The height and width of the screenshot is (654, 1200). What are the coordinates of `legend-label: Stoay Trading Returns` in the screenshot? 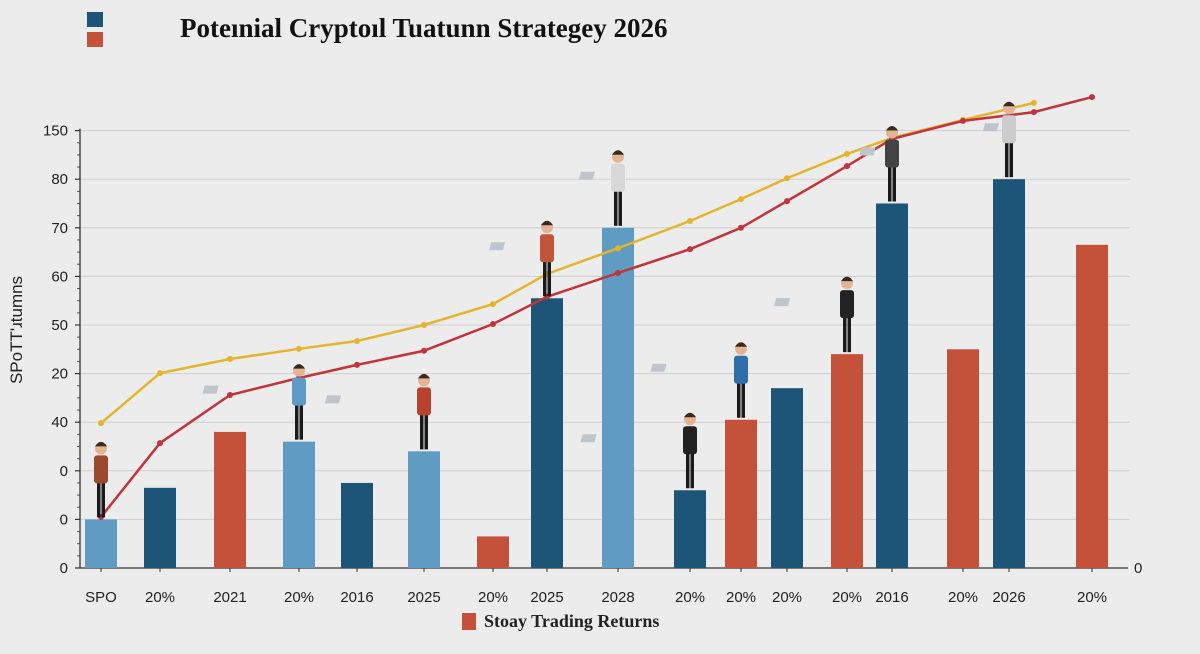 It's located at (571, 621).